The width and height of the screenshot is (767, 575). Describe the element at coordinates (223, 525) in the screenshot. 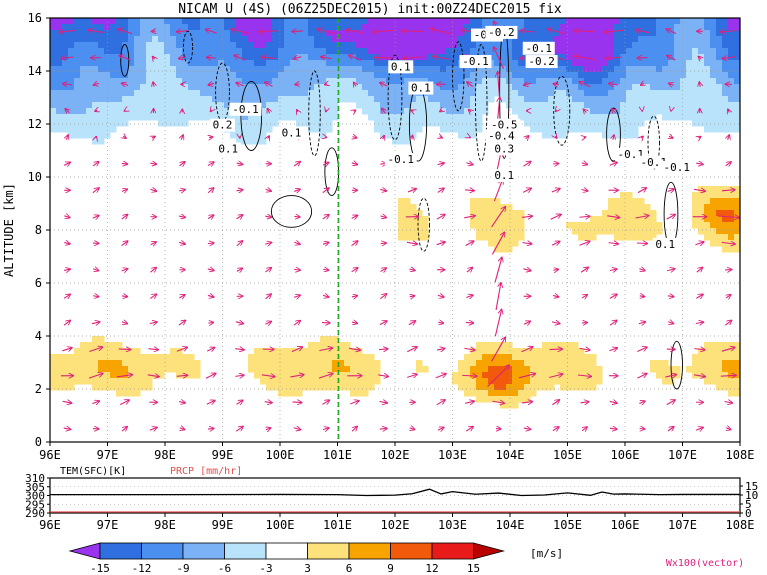

I see `sub-x-tick-label: 99E` at that location.